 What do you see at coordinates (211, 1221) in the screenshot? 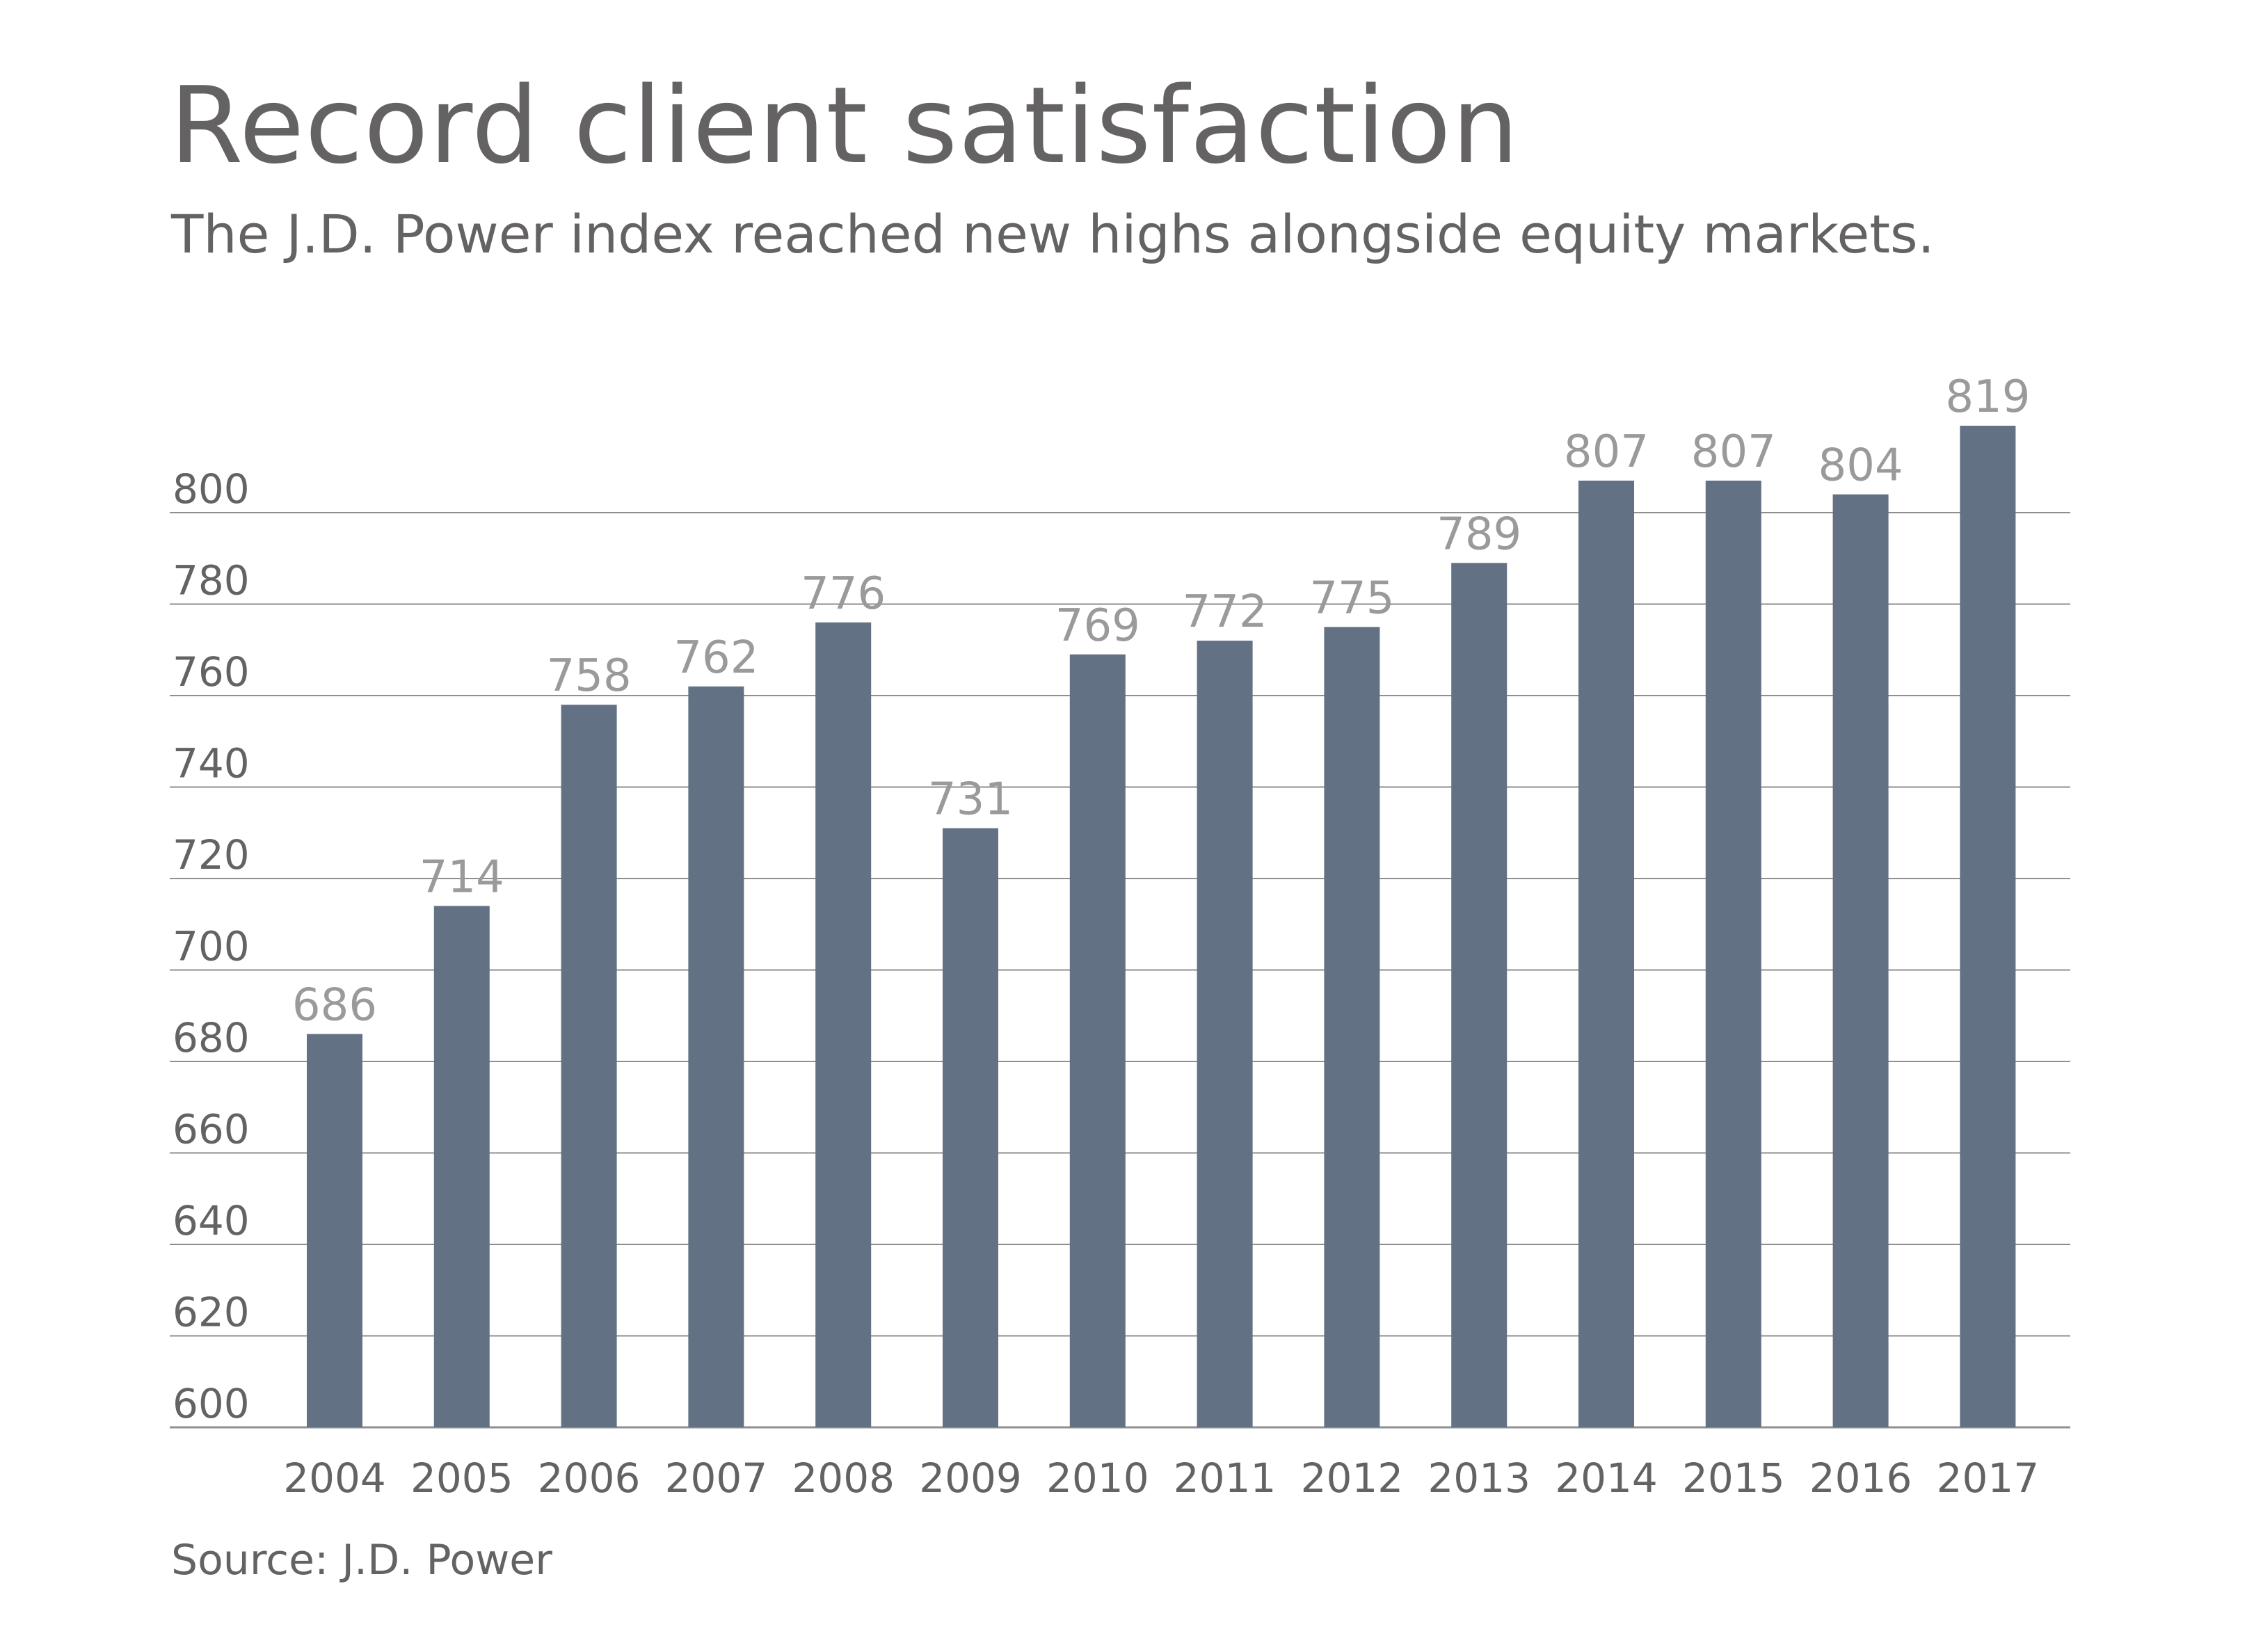
I see `y-tick-label: 640` at bounding box center [211, 1221].